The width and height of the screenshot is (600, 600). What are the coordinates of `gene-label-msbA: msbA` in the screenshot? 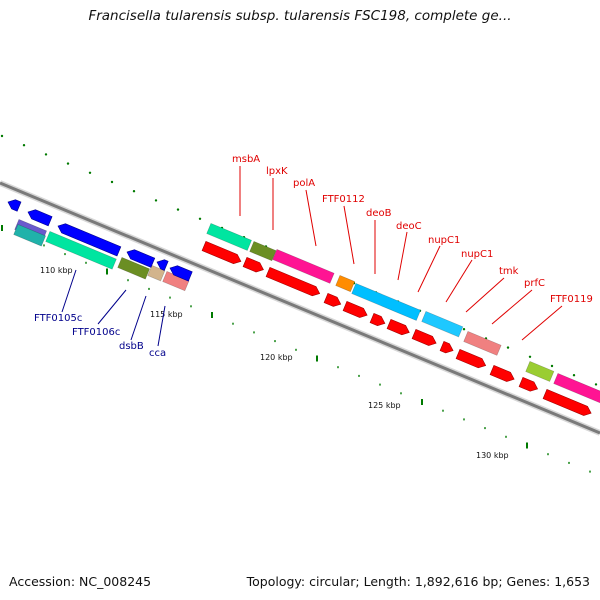 It's located at (246, 159).